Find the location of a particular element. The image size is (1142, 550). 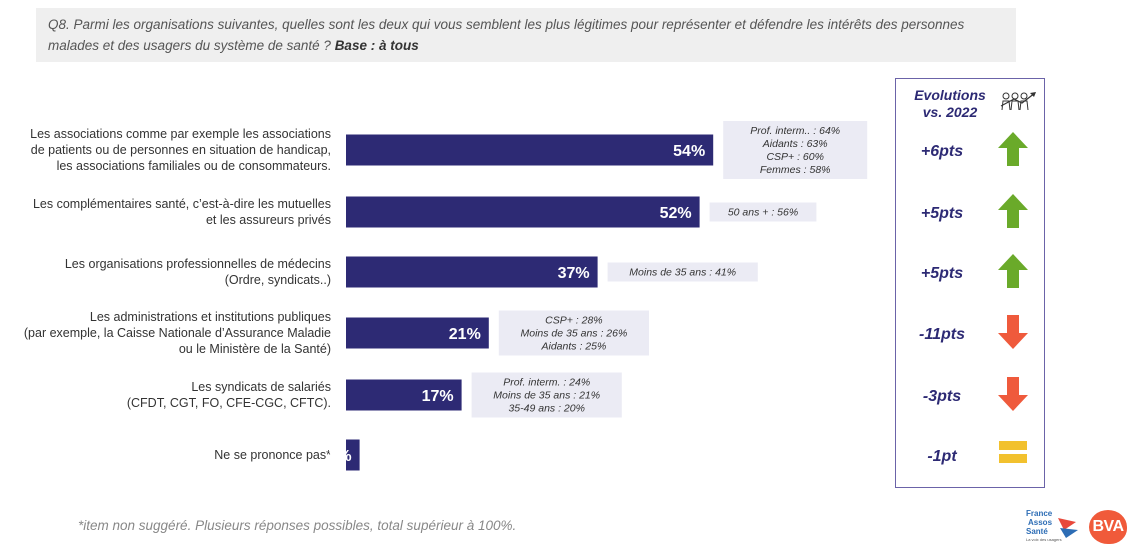

subgroup-label: CSP+ : 28% is located at coordinates (574, 321).